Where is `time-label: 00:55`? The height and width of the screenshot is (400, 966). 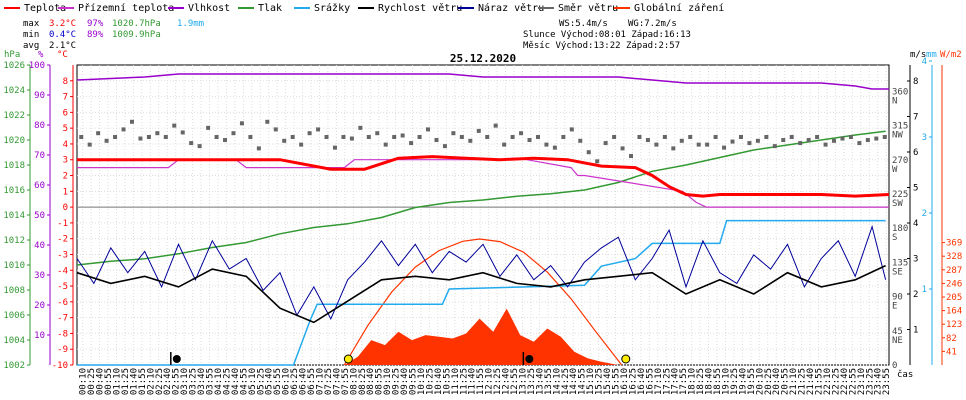 time-label: 00:55 is located at coordinates (109, 381).